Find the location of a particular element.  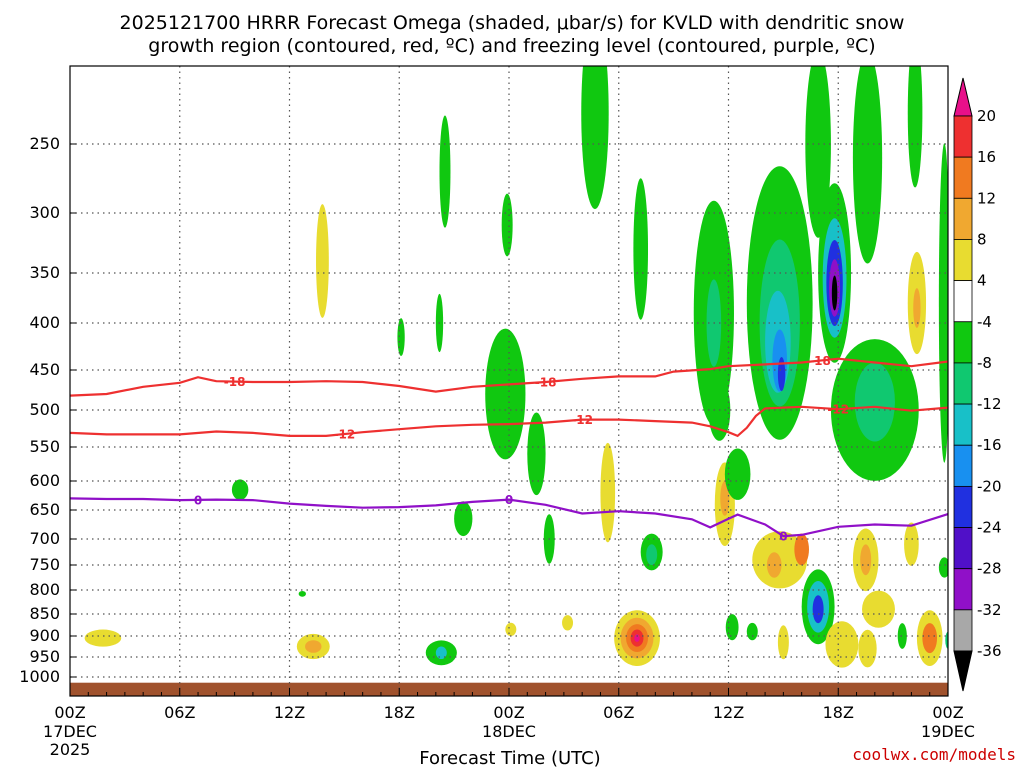

colorbar-label: -20 is located at coordinates (989, 486).